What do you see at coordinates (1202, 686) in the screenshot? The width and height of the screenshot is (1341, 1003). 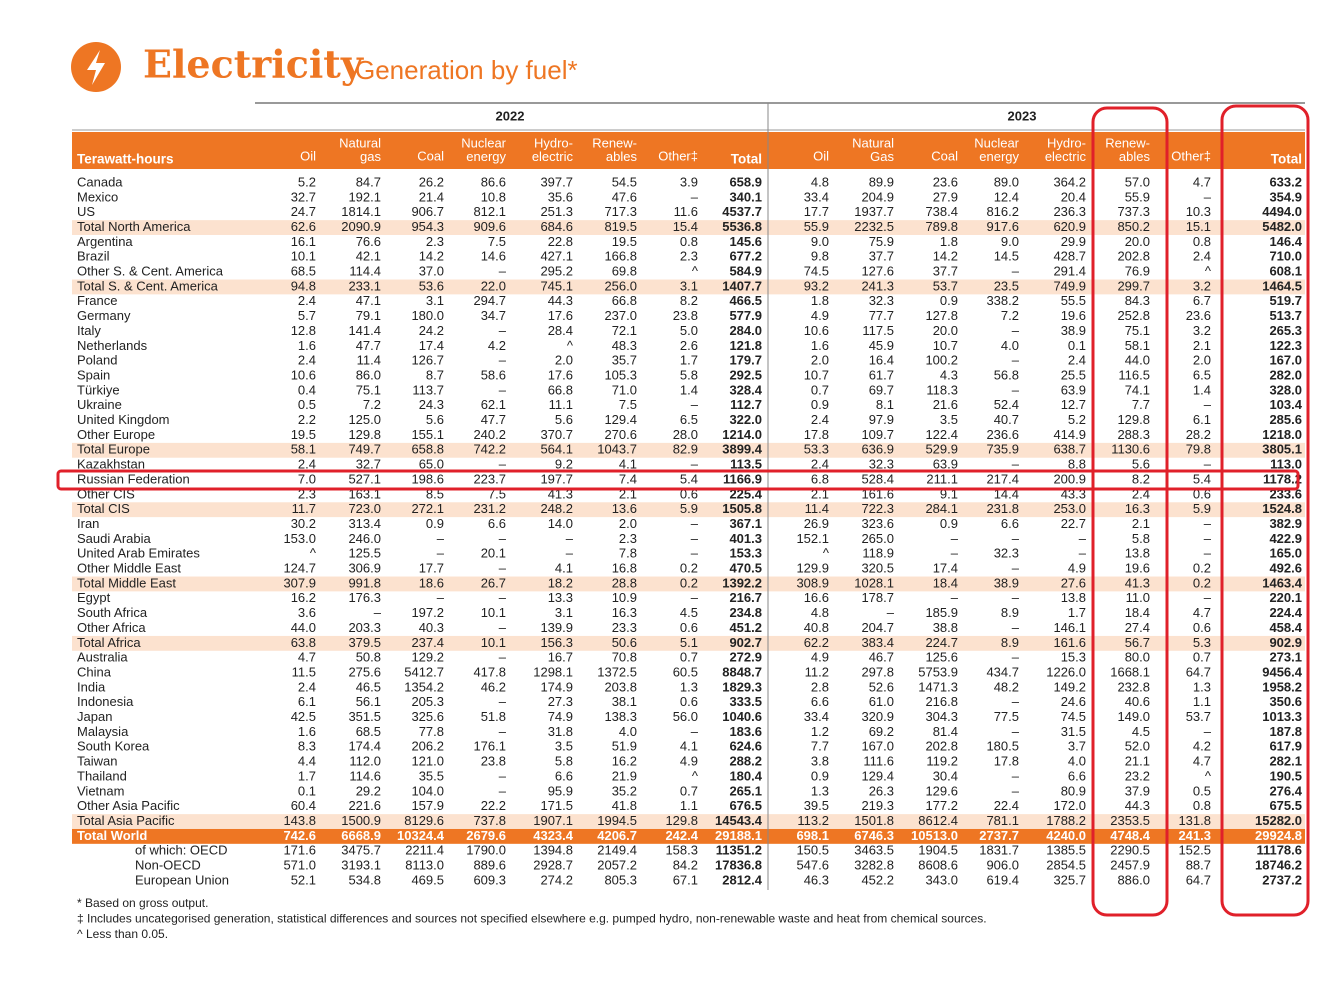 I see `cell: 1.3` at bounding box center [1202, 686].